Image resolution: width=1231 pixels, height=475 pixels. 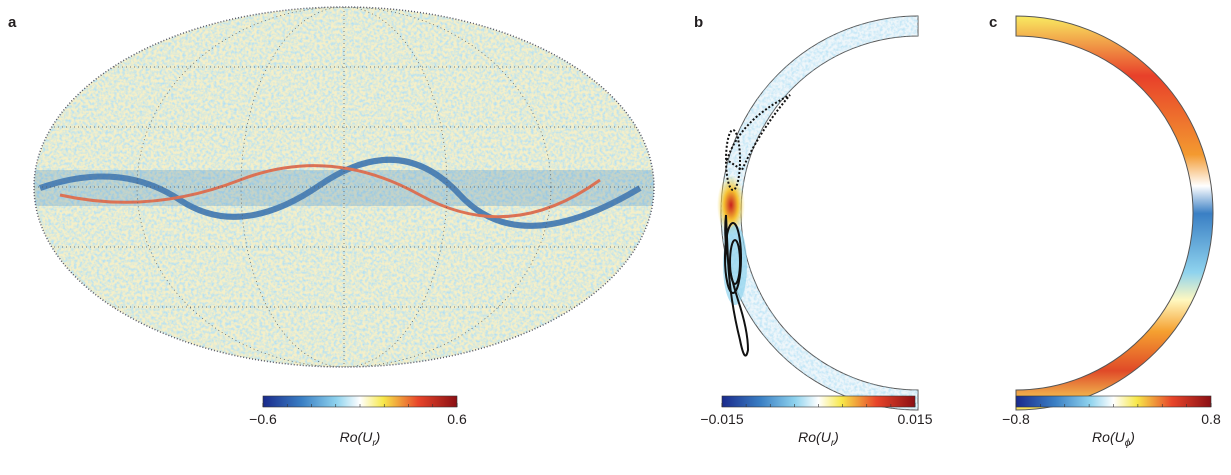 What do you see at coordinates (457, 419) in the screenshot?
I see `colorbar-tick-label: 0.6` at bounding box center [457, 419].